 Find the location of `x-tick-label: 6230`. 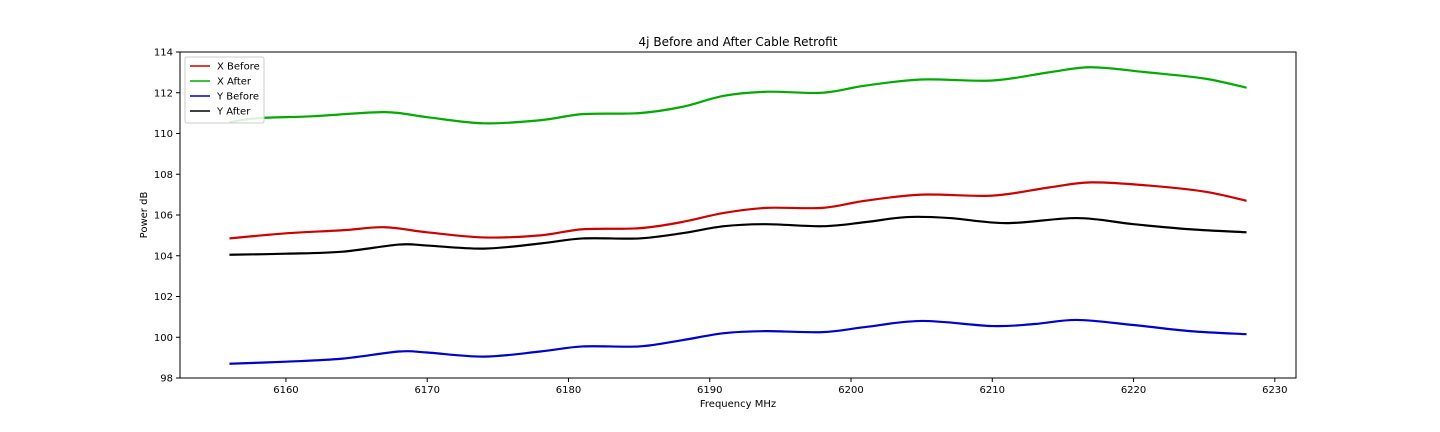

x-tick-label: 6230 is located at coordinates (1274, 390).